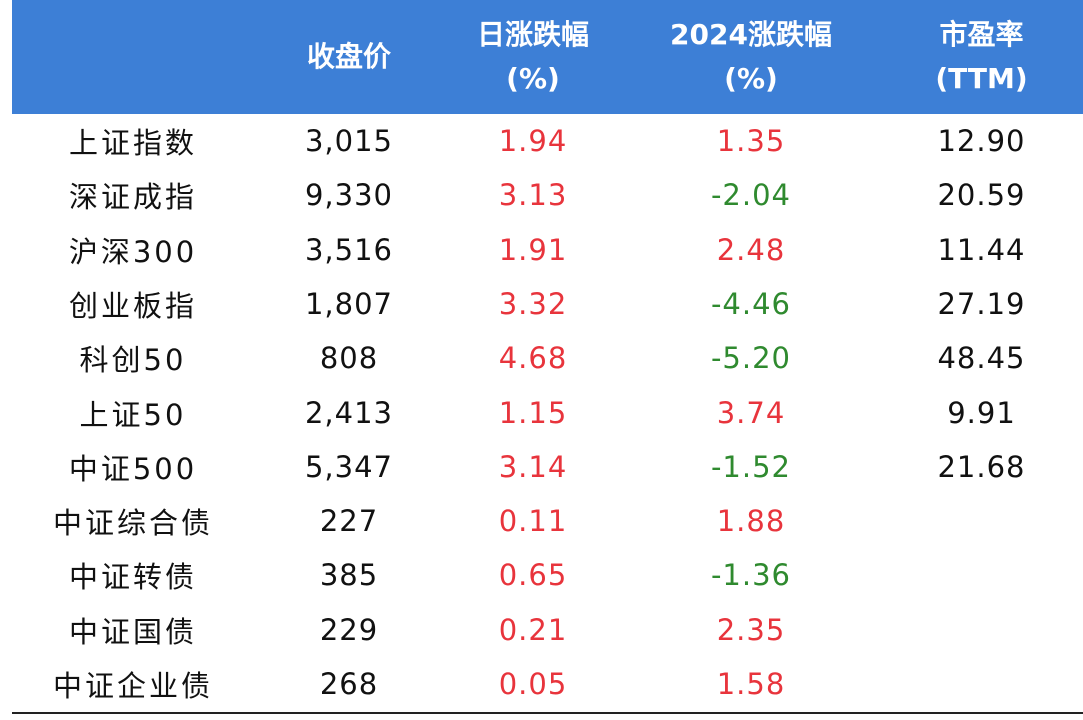  Describe the element at coordinates (533, 412) in the screenshot. I see `cell-daily-change: 1.15` at that location.